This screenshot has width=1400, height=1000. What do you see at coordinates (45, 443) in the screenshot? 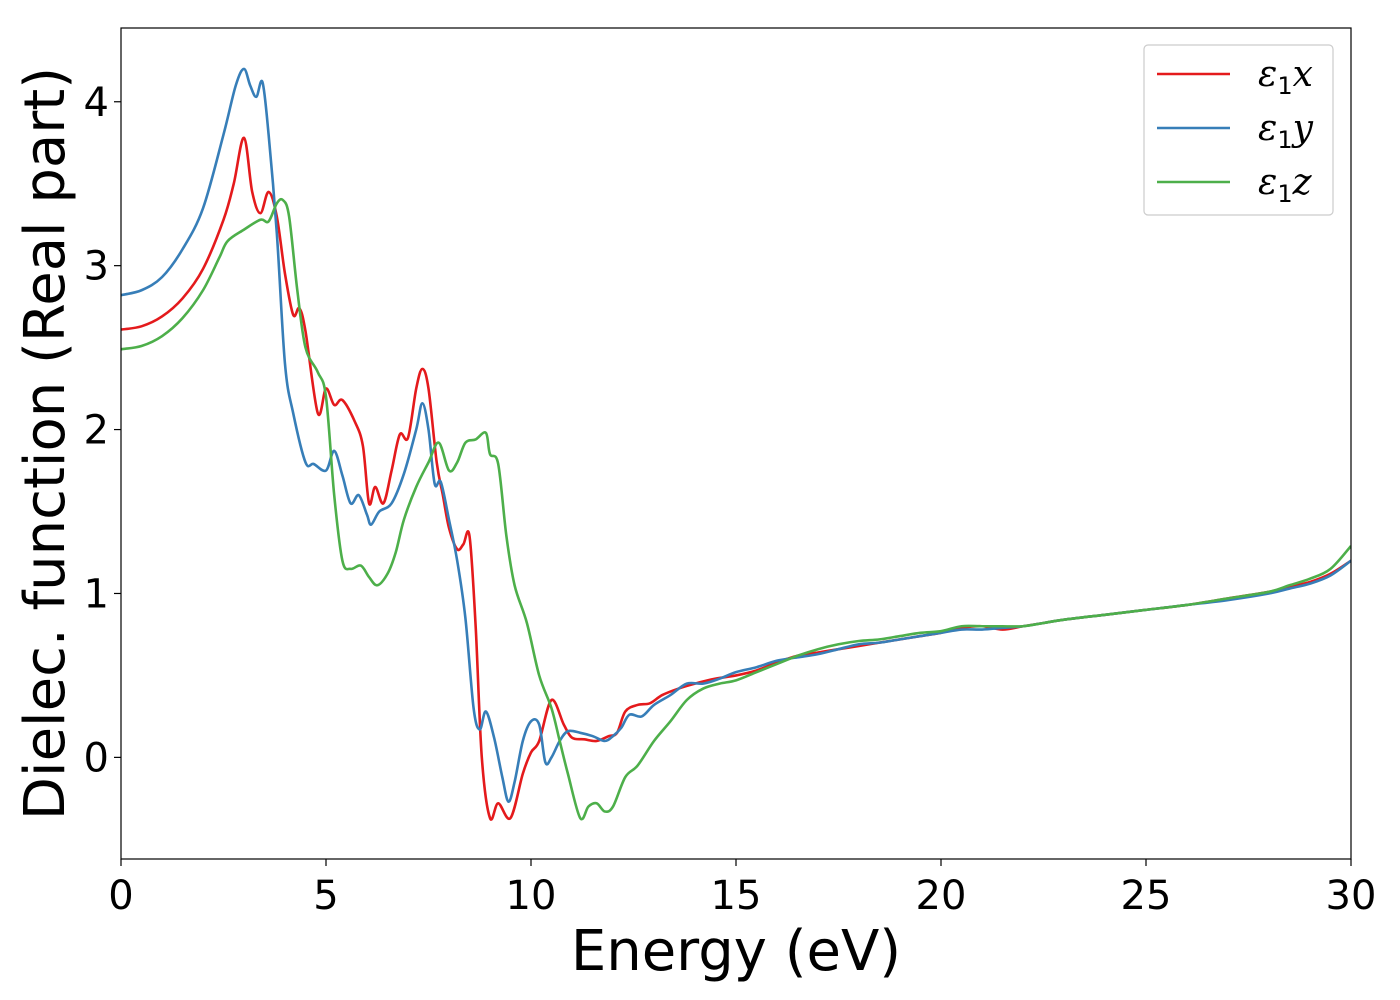
I see `y-axis-label: Dielec. function (Real part)` at bounding box center [45, 443].